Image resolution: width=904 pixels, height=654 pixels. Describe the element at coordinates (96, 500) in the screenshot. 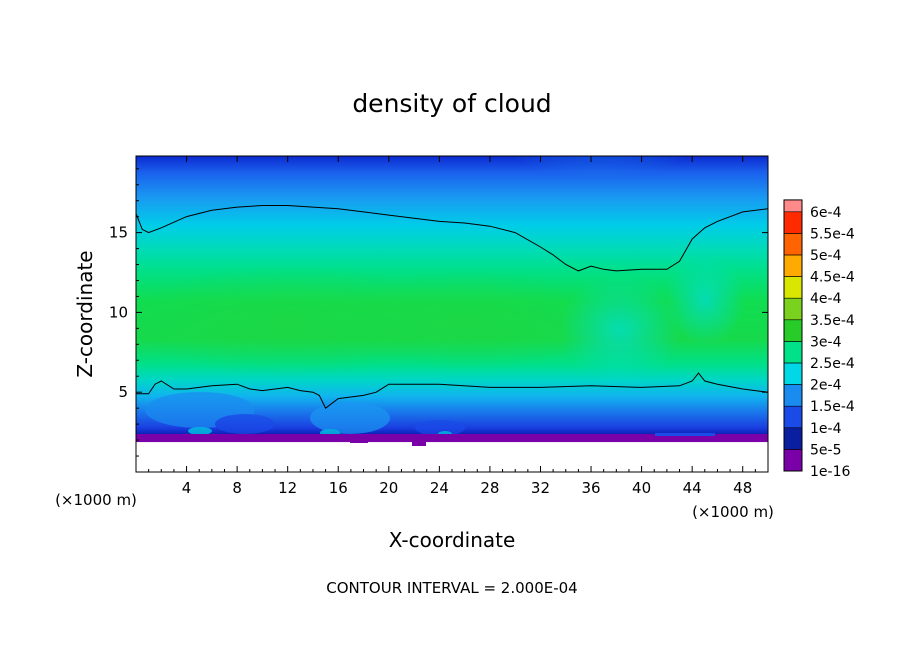

I see `x-units-left: (×1000 m)` at that location.